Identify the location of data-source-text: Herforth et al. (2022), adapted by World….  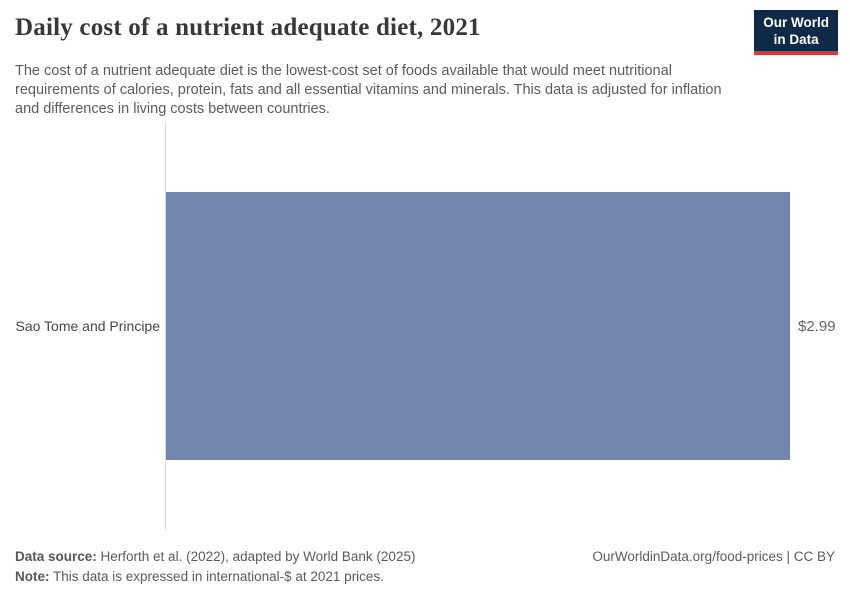
(256, 556).